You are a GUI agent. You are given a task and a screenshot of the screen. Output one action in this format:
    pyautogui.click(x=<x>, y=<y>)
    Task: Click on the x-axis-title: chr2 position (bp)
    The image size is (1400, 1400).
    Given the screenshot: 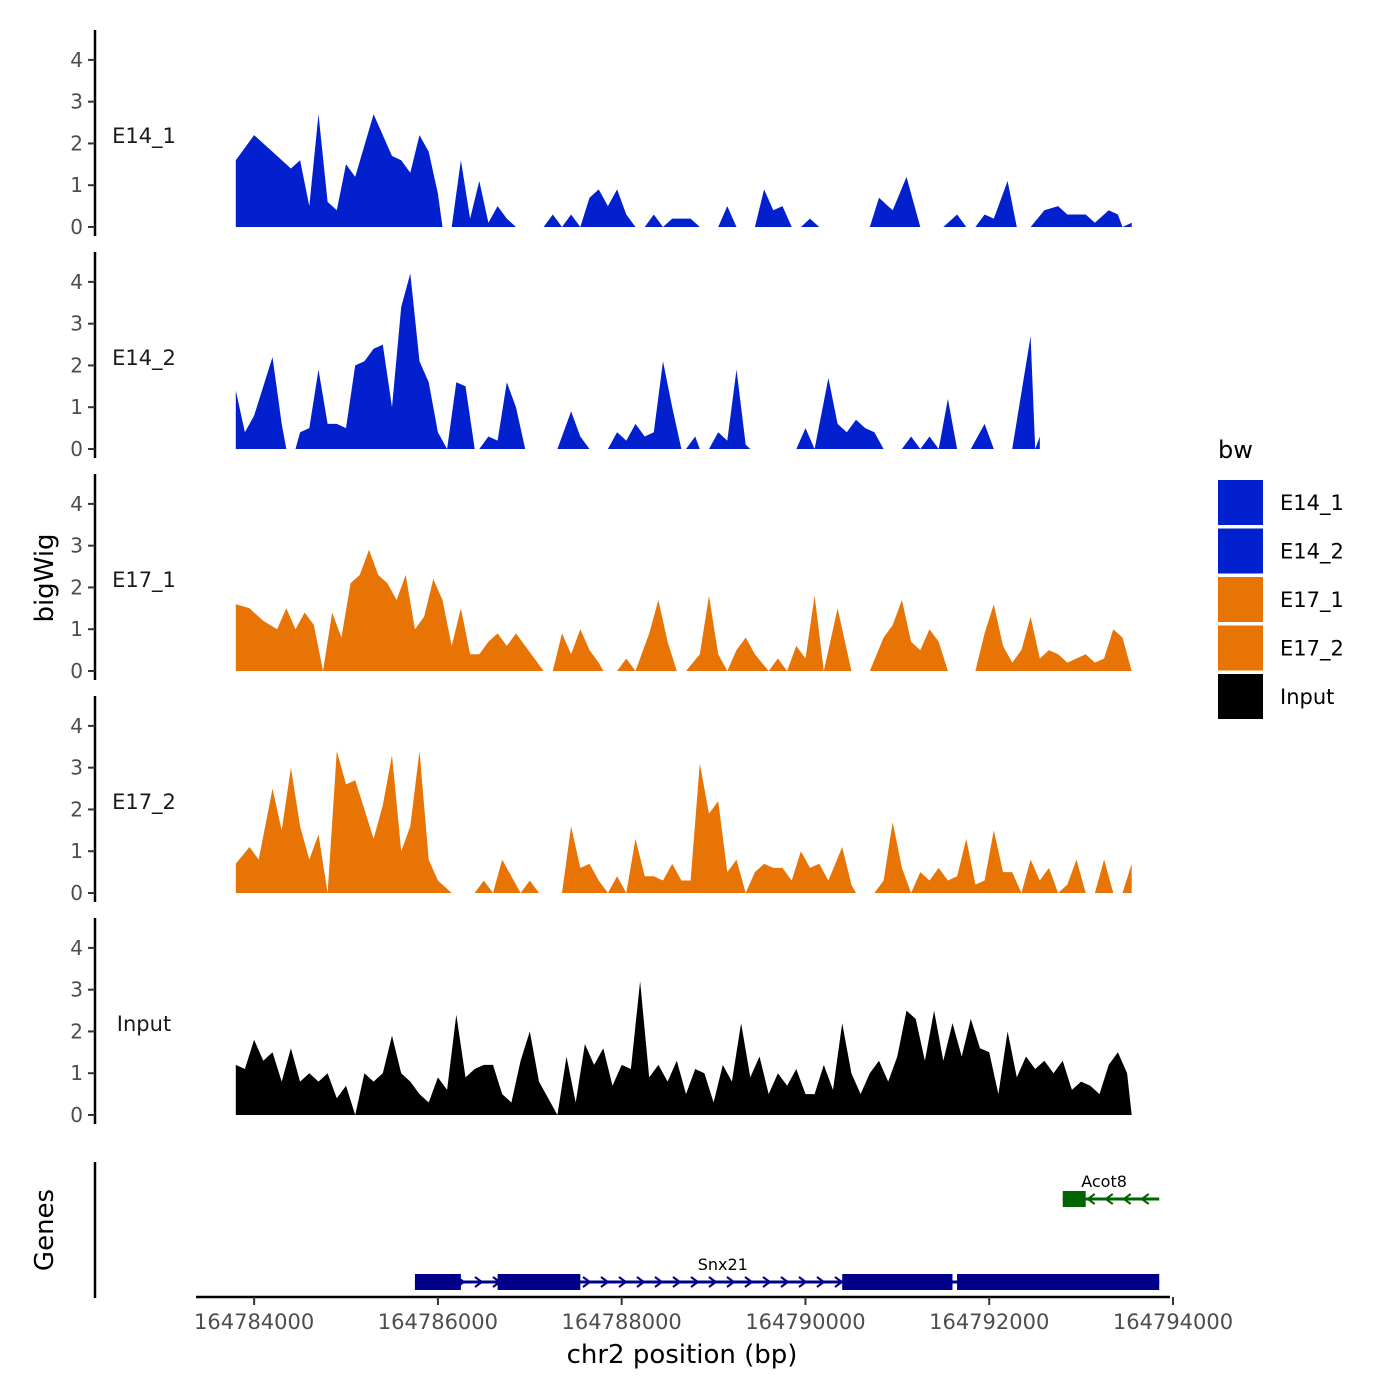 What is the action you would take?
    pyautogui.click(x=682, y=1355)
    